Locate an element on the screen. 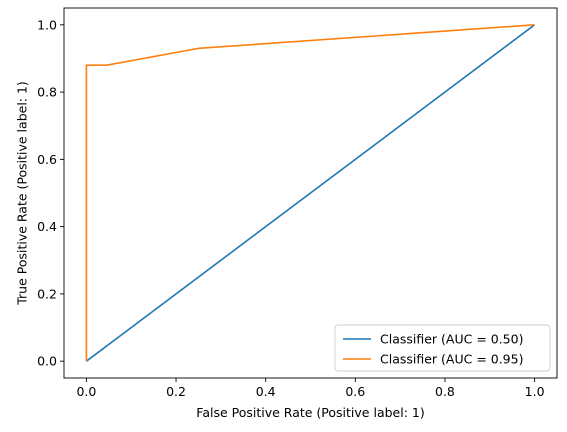 This screenshot has width=567, height=432. x-tick-label: 0.2 is located at coordinates (176, 391).